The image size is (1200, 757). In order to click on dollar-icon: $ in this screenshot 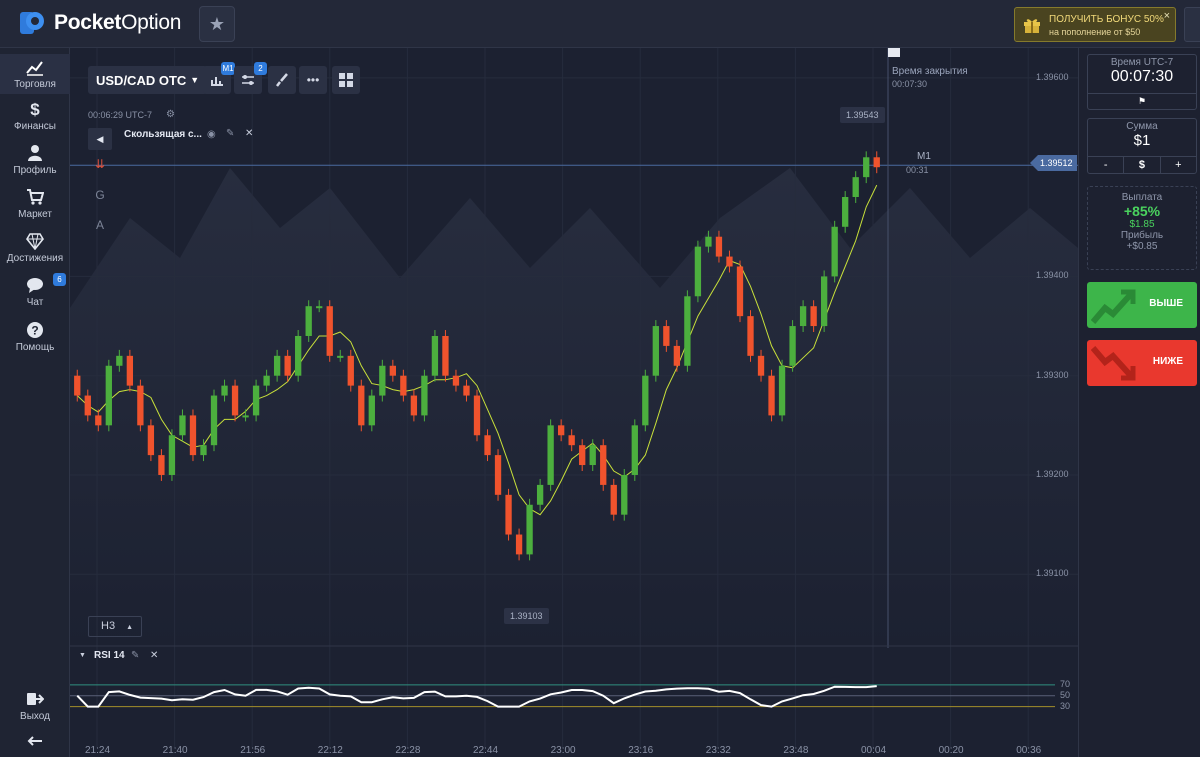, I will do `click(35, 109)`.